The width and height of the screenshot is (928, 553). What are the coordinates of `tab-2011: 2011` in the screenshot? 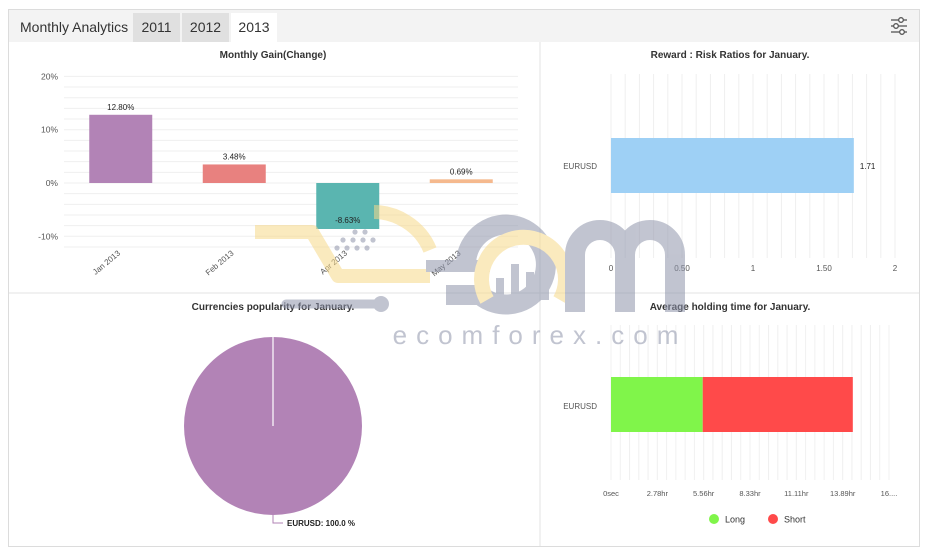 It's located at (156, 27).